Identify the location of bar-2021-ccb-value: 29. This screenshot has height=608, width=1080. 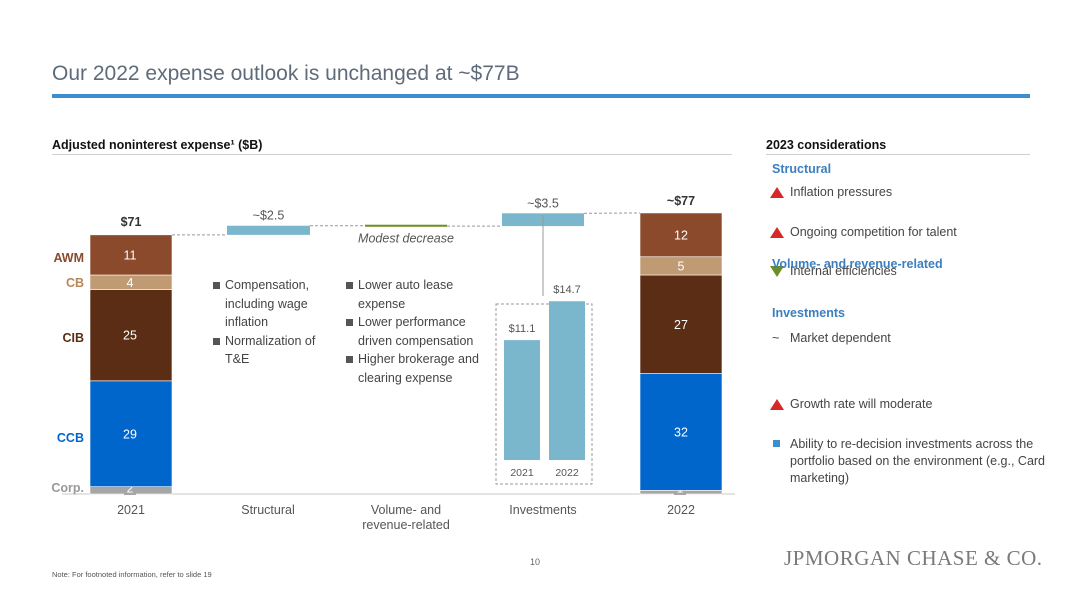
(130, 434).